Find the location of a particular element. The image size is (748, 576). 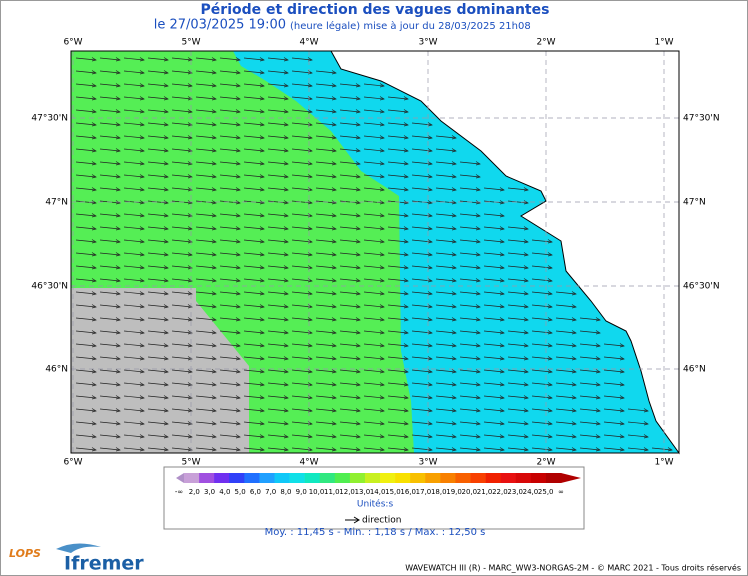

colorbar-cell is located at coordinates (388, 478).